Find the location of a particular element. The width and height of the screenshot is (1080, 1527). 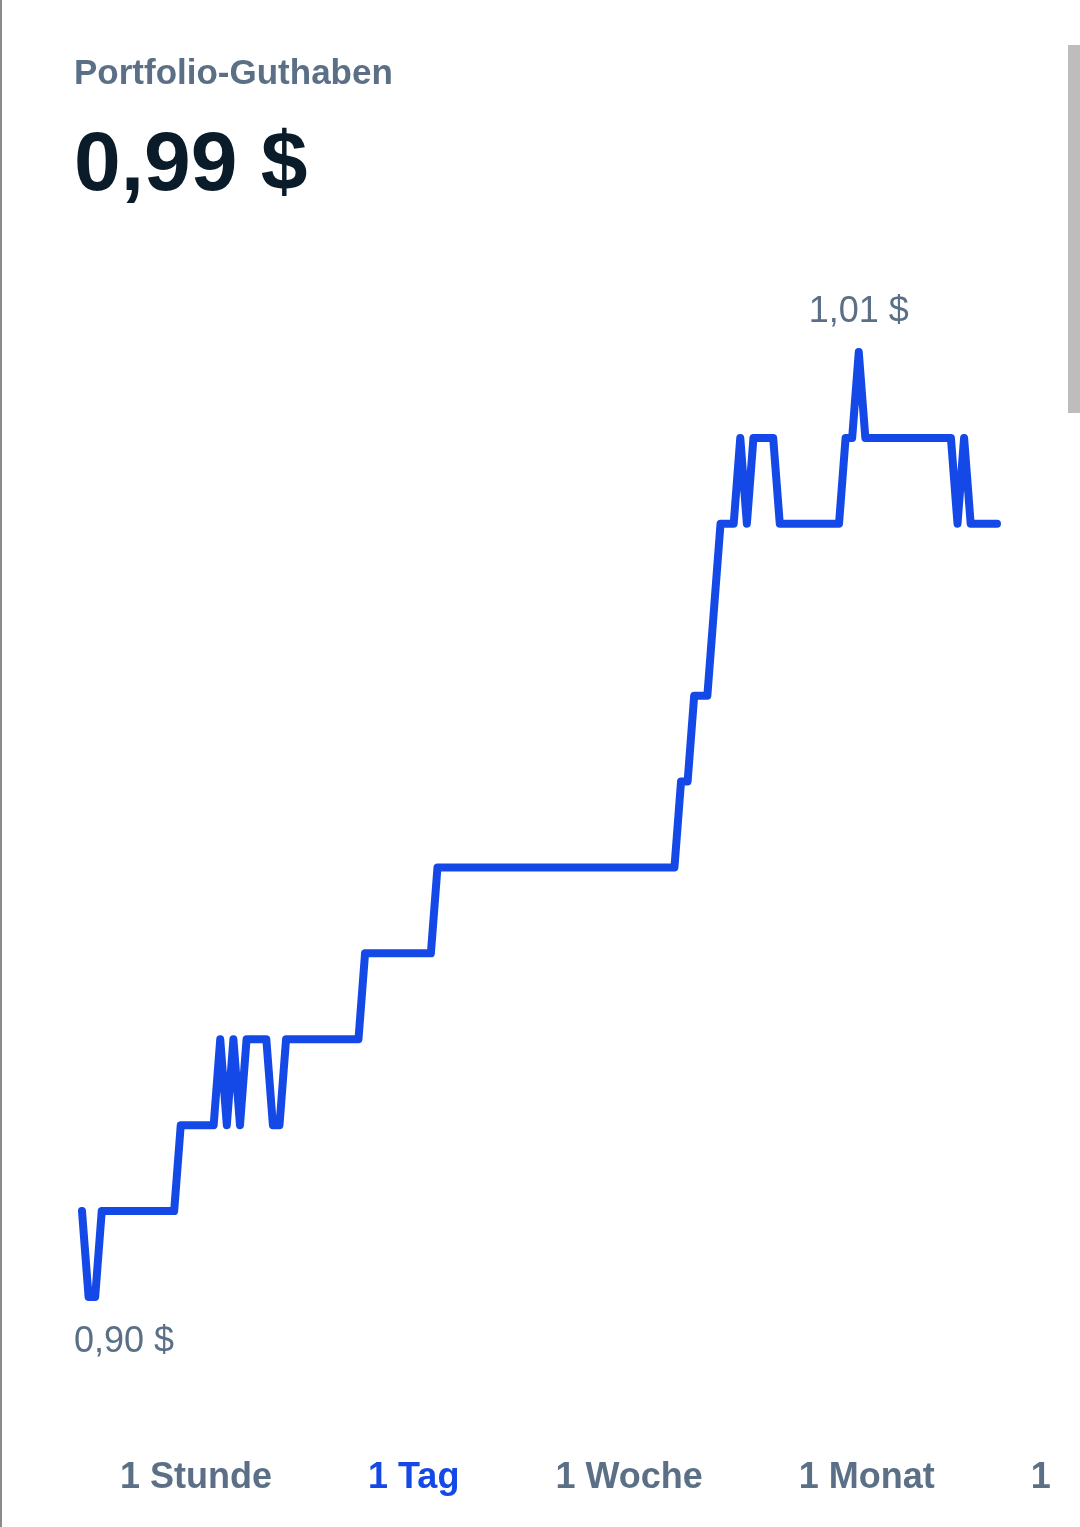

text: 1 Tag is located at coordinates (414, 1475).